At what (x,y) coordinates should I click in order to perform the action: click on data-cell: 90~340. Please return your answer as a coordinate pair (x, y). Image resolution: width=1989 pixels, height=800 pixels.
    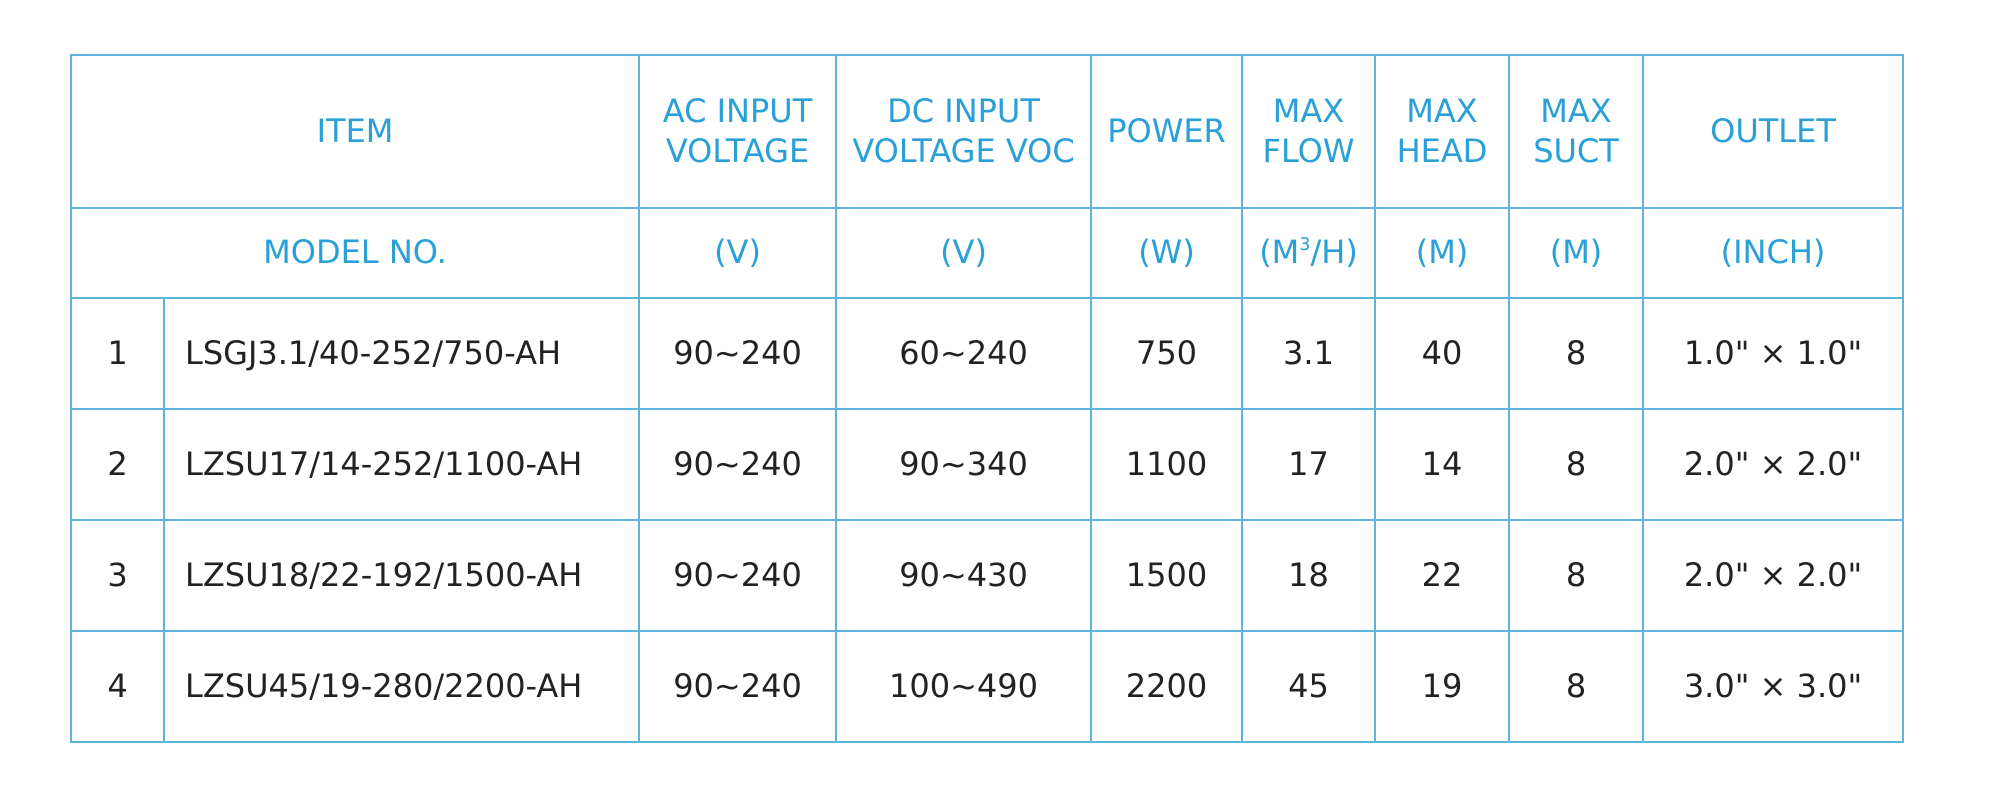
    Looking at the image, I should click on (963, 464).